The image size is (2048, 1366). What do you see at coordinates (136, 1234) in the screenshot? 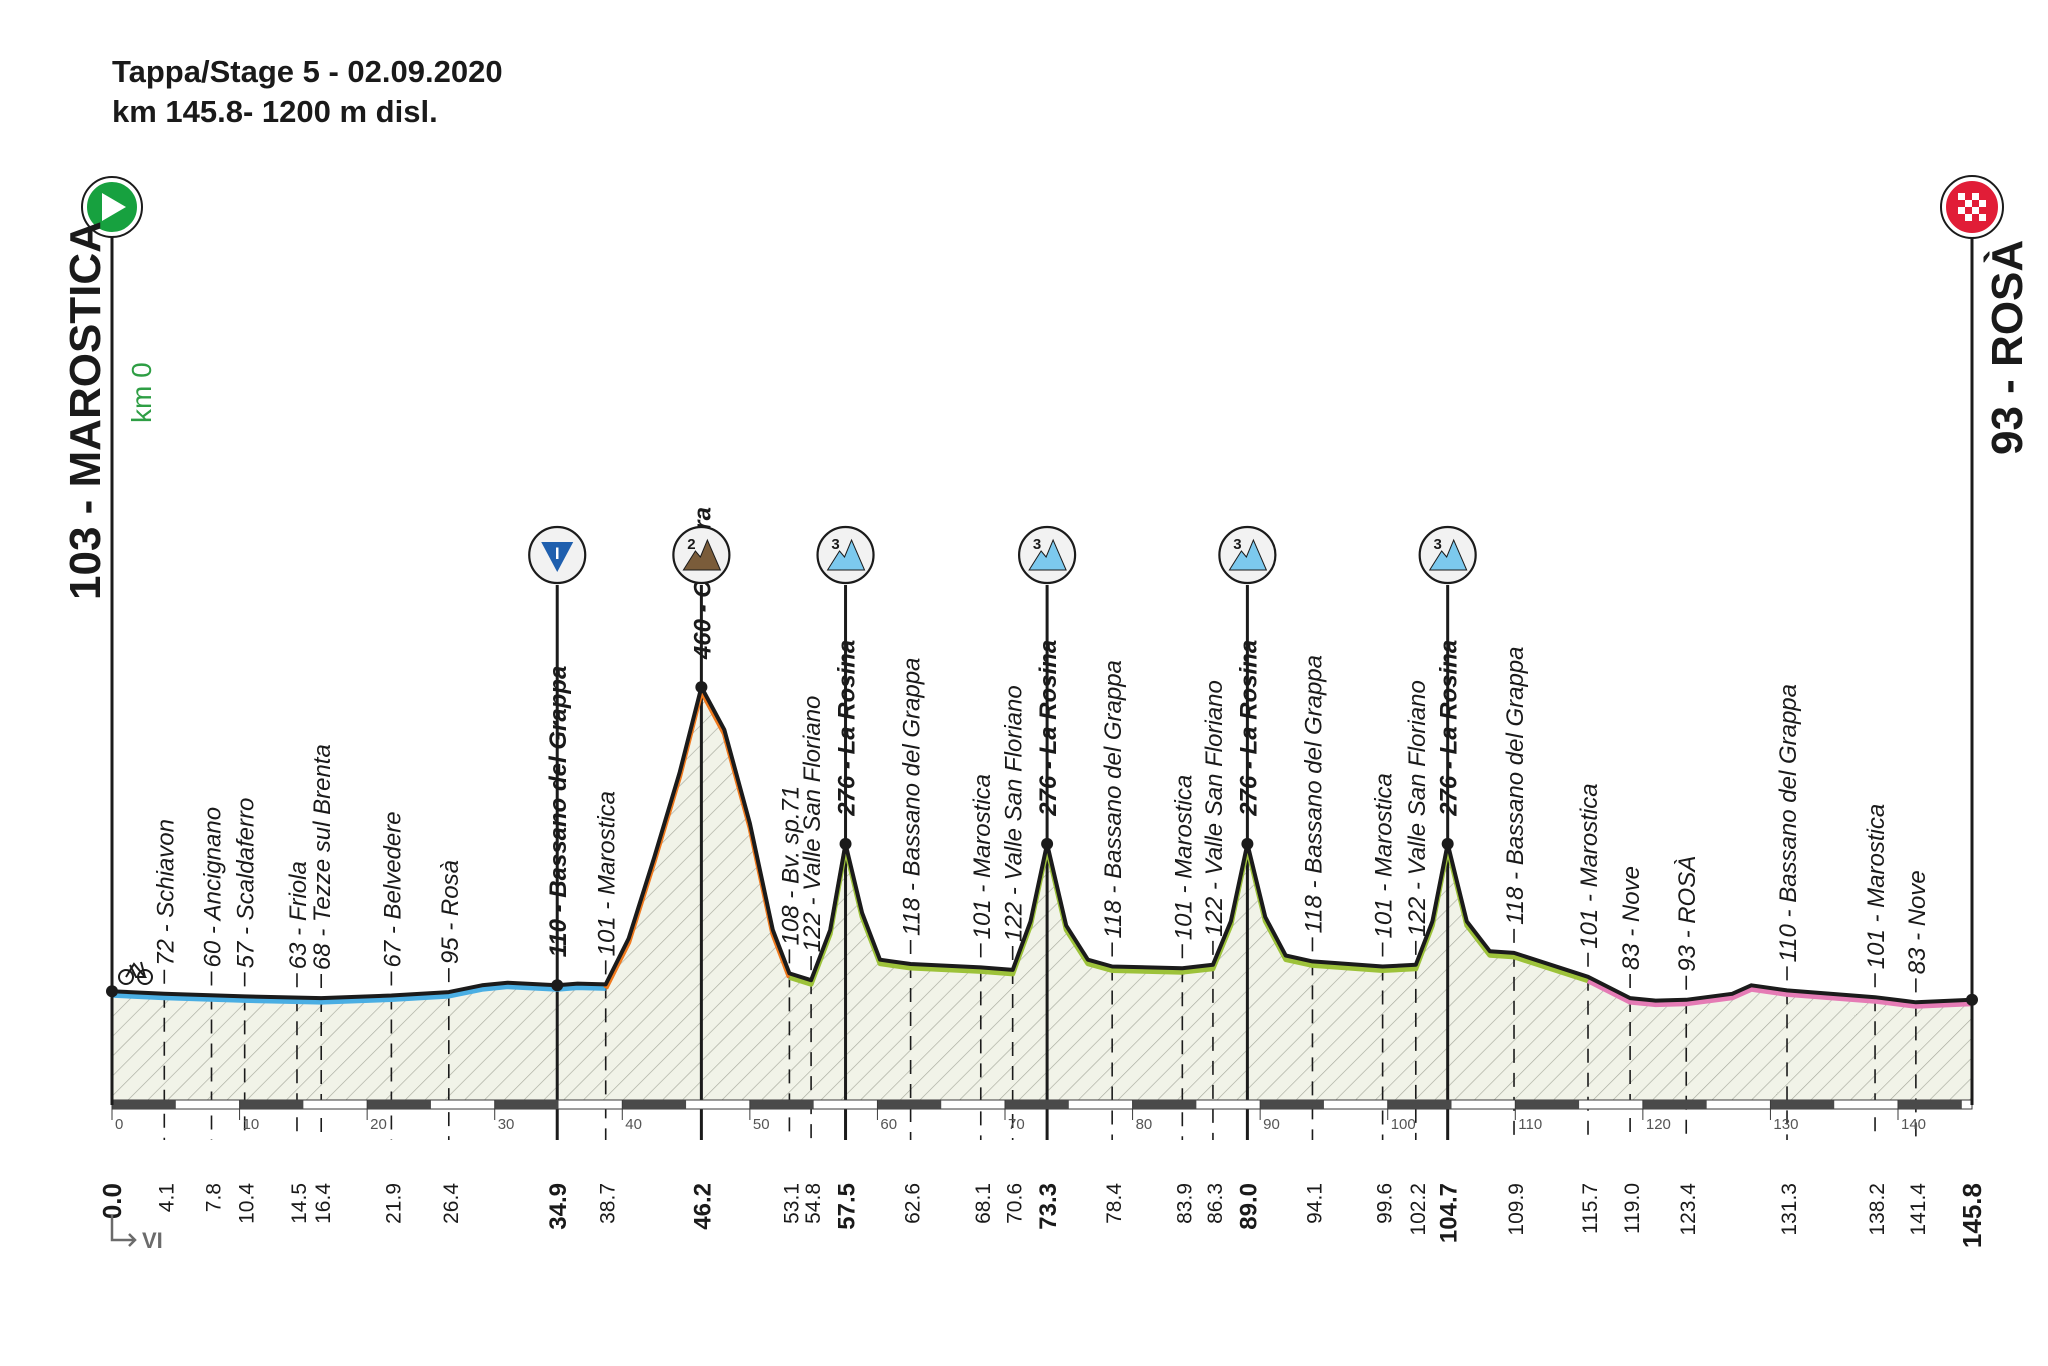
I see `province-marker: VI` at bounding box center [136, 1234].